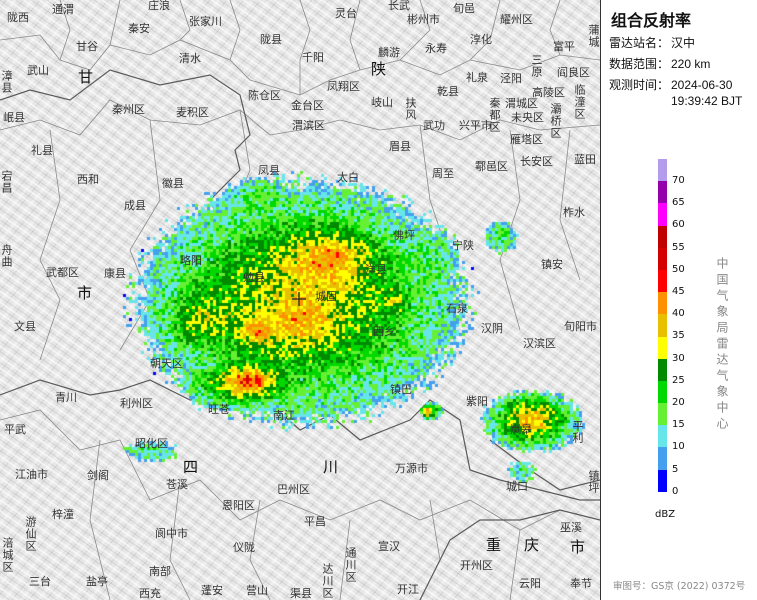 The height and width of the screenshot is (600, 757). What do you see at coordinates (160, 571) in the screenshot?
I see `place-label: 南部` at bounding box center [160, 571].